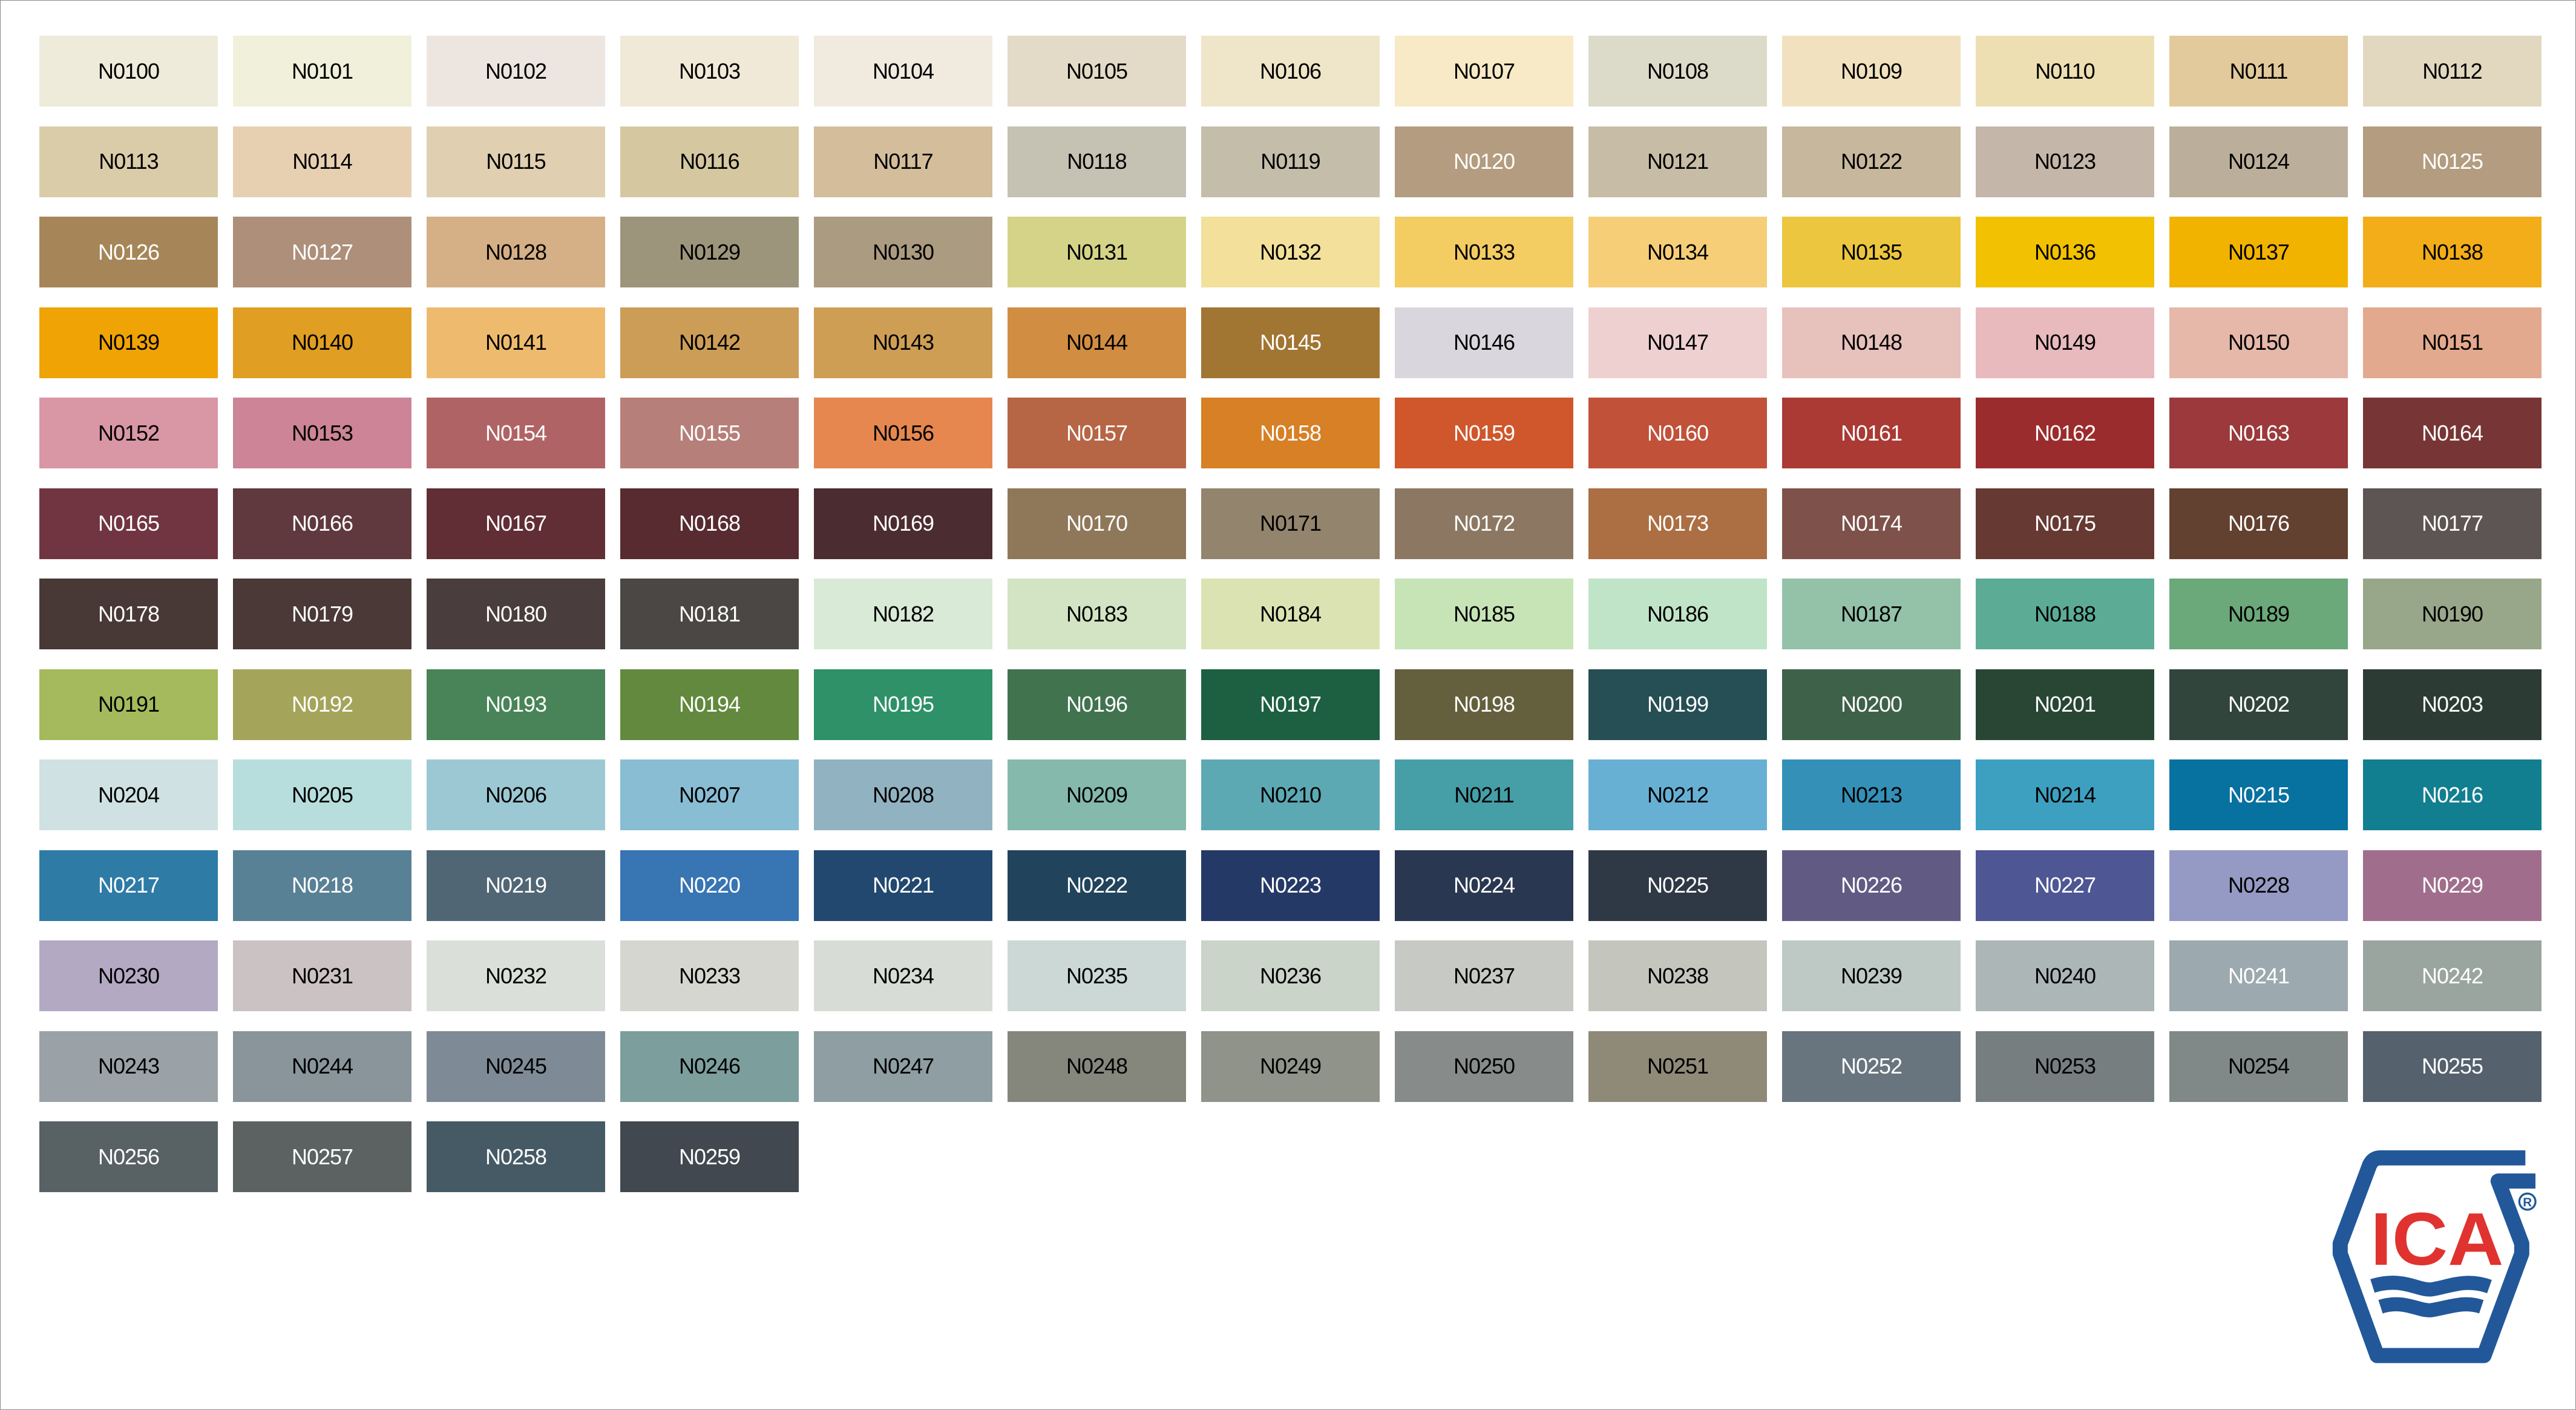  What do you see at coordinates (1871, 614) in the screenshot?
I see `color-swatch: N0187` at bounding box center [1871, 614].